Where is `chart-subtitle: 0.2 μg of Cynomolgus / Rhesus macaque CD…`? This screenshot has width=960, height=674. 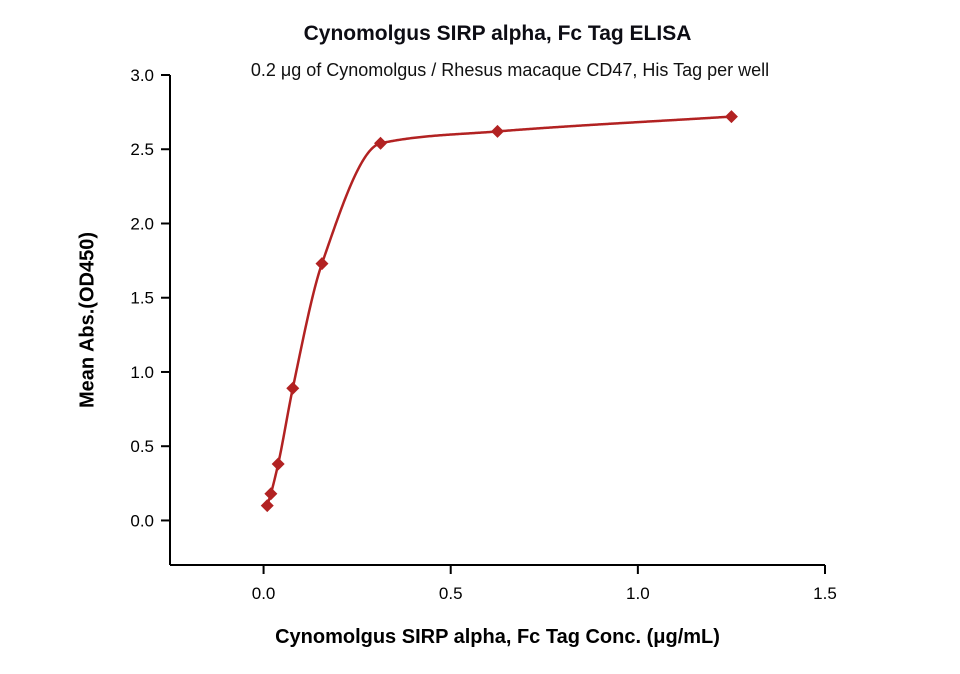 chart-subtitle: 0.2 μg of Cynomolgus / Rhesus macaque CD… is located at coordinates (510, 70).